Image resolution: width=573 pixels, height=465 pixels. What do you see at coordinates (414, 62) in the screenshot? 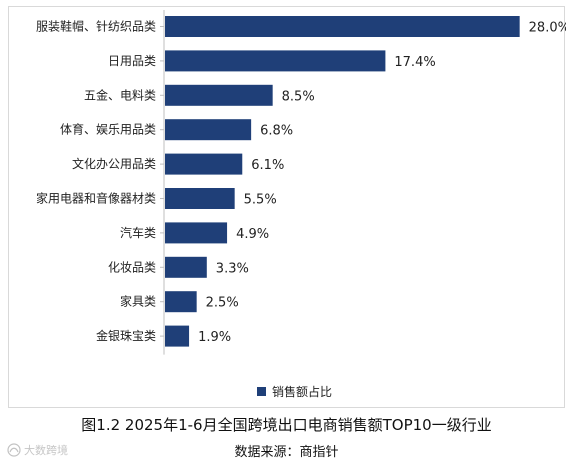
I see `data-label: 17.4%` at bounding box center [414, 62].